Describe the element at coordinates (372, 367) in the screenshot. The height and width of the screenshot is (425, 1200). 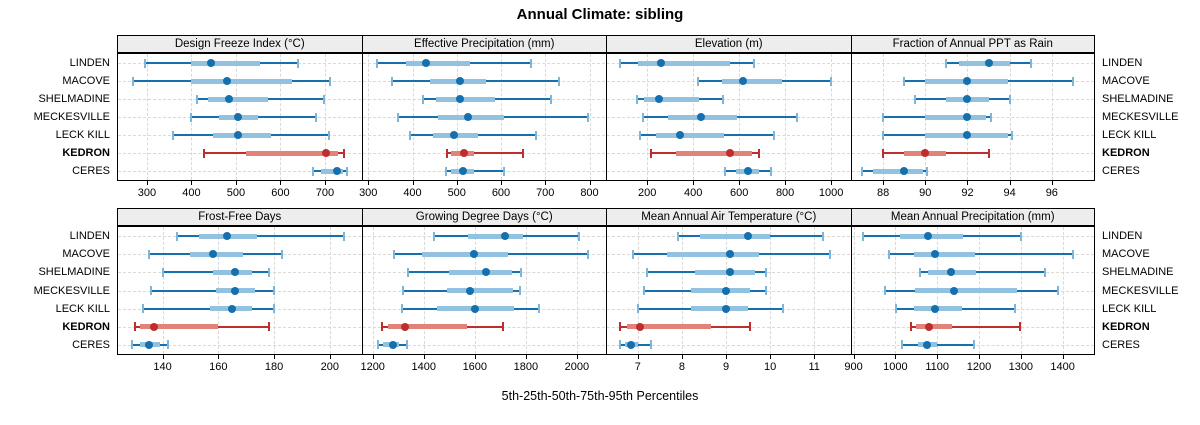
I see `axis-tick-label: 1200` at that location.